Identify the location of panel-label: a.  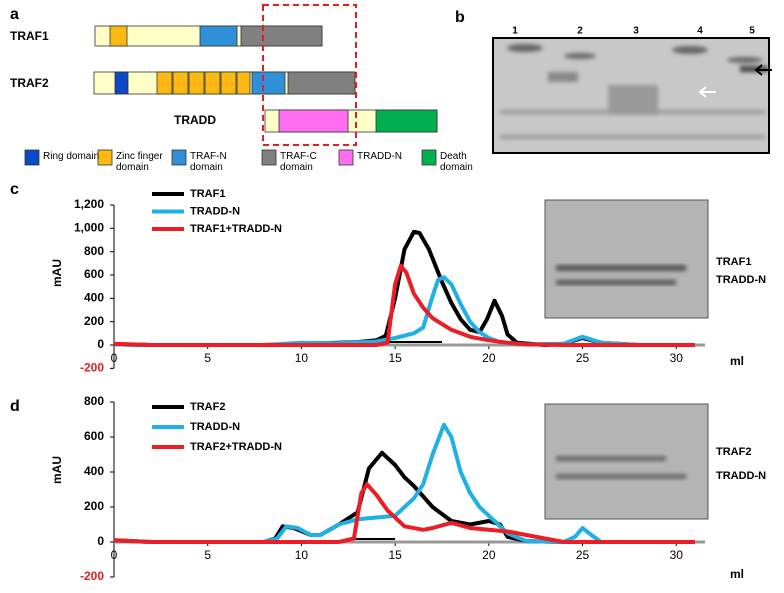
(14, 14).